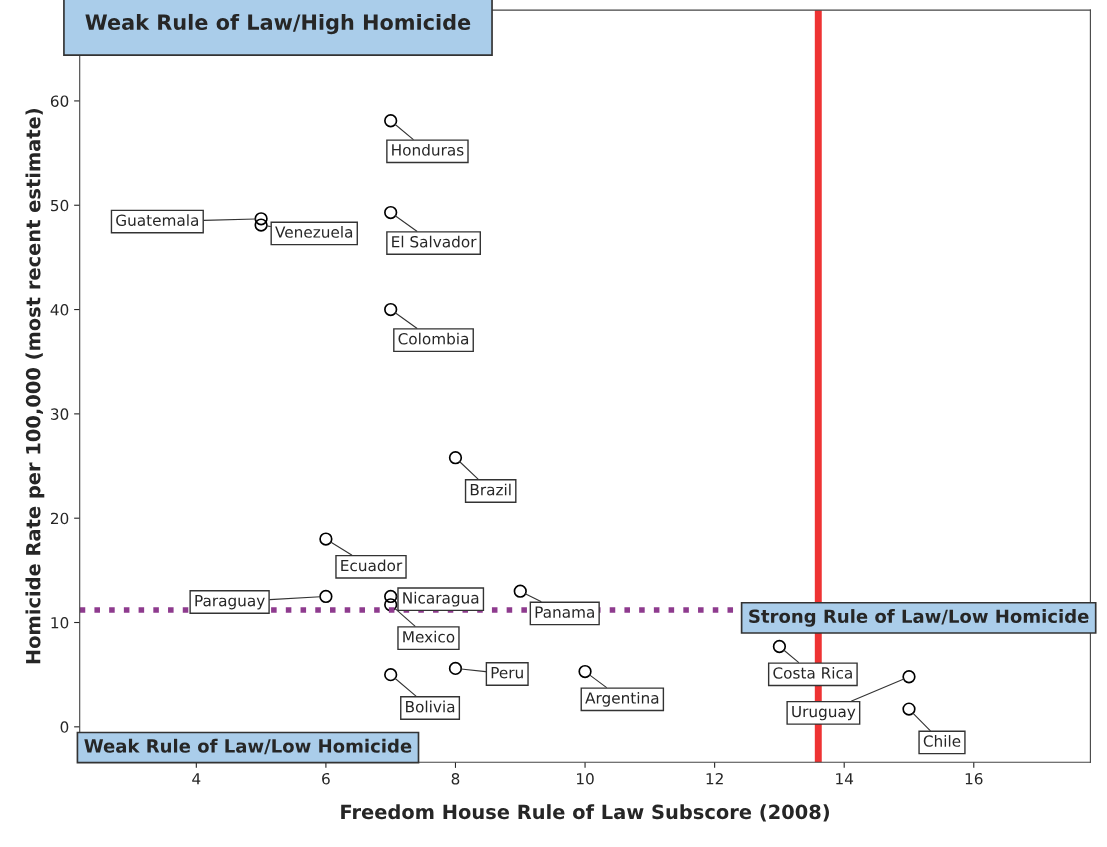 The width and height of the screenshot is (1107, 847). What do you see at coordinates (64, 727) in the screenshot?
I see `y-tick-label: 0` at bounding box center [64, 727].